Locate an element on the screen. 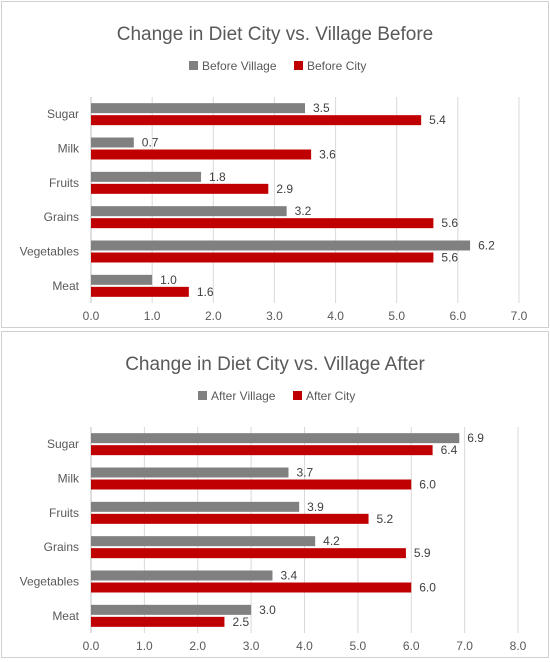  legend-label: Before City is located at coordinates (336, 66).